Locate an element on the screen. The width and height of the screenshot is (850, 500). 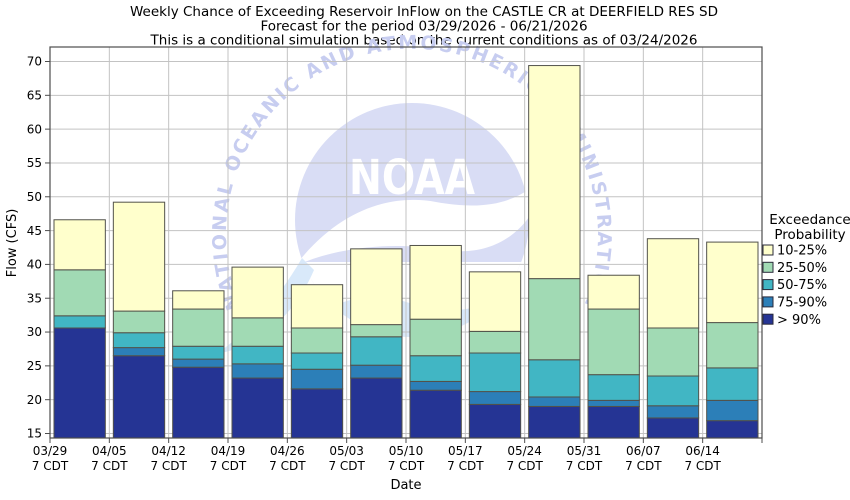
noaa-wing-icon is located at coordinates (265, 306).